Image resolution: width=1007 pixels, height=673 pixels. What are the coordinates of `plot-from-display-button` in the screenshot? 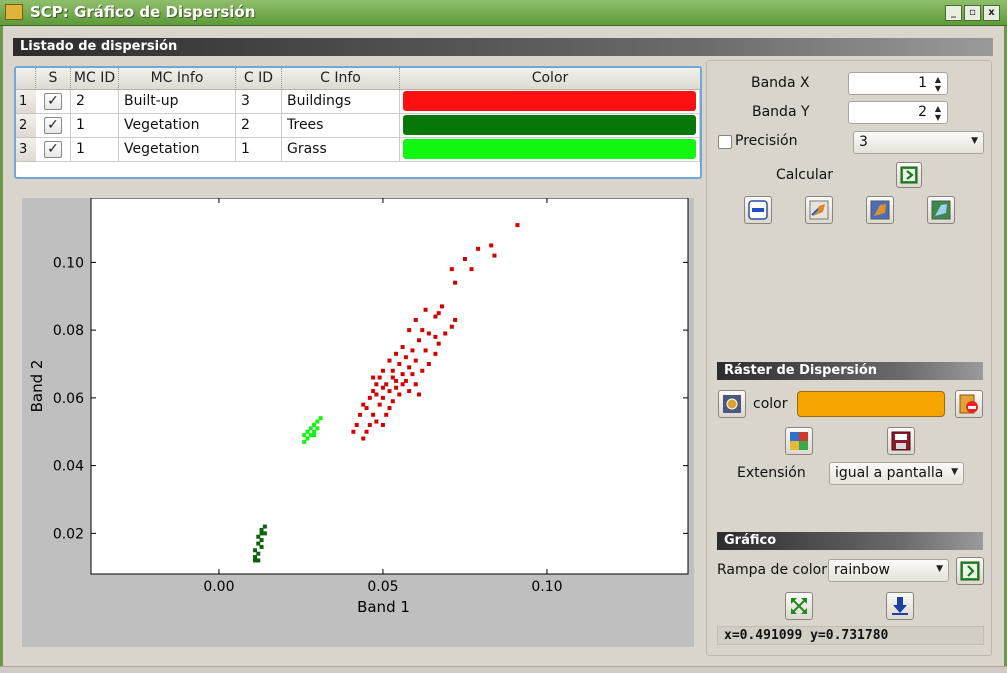 It's located at (880, 210).